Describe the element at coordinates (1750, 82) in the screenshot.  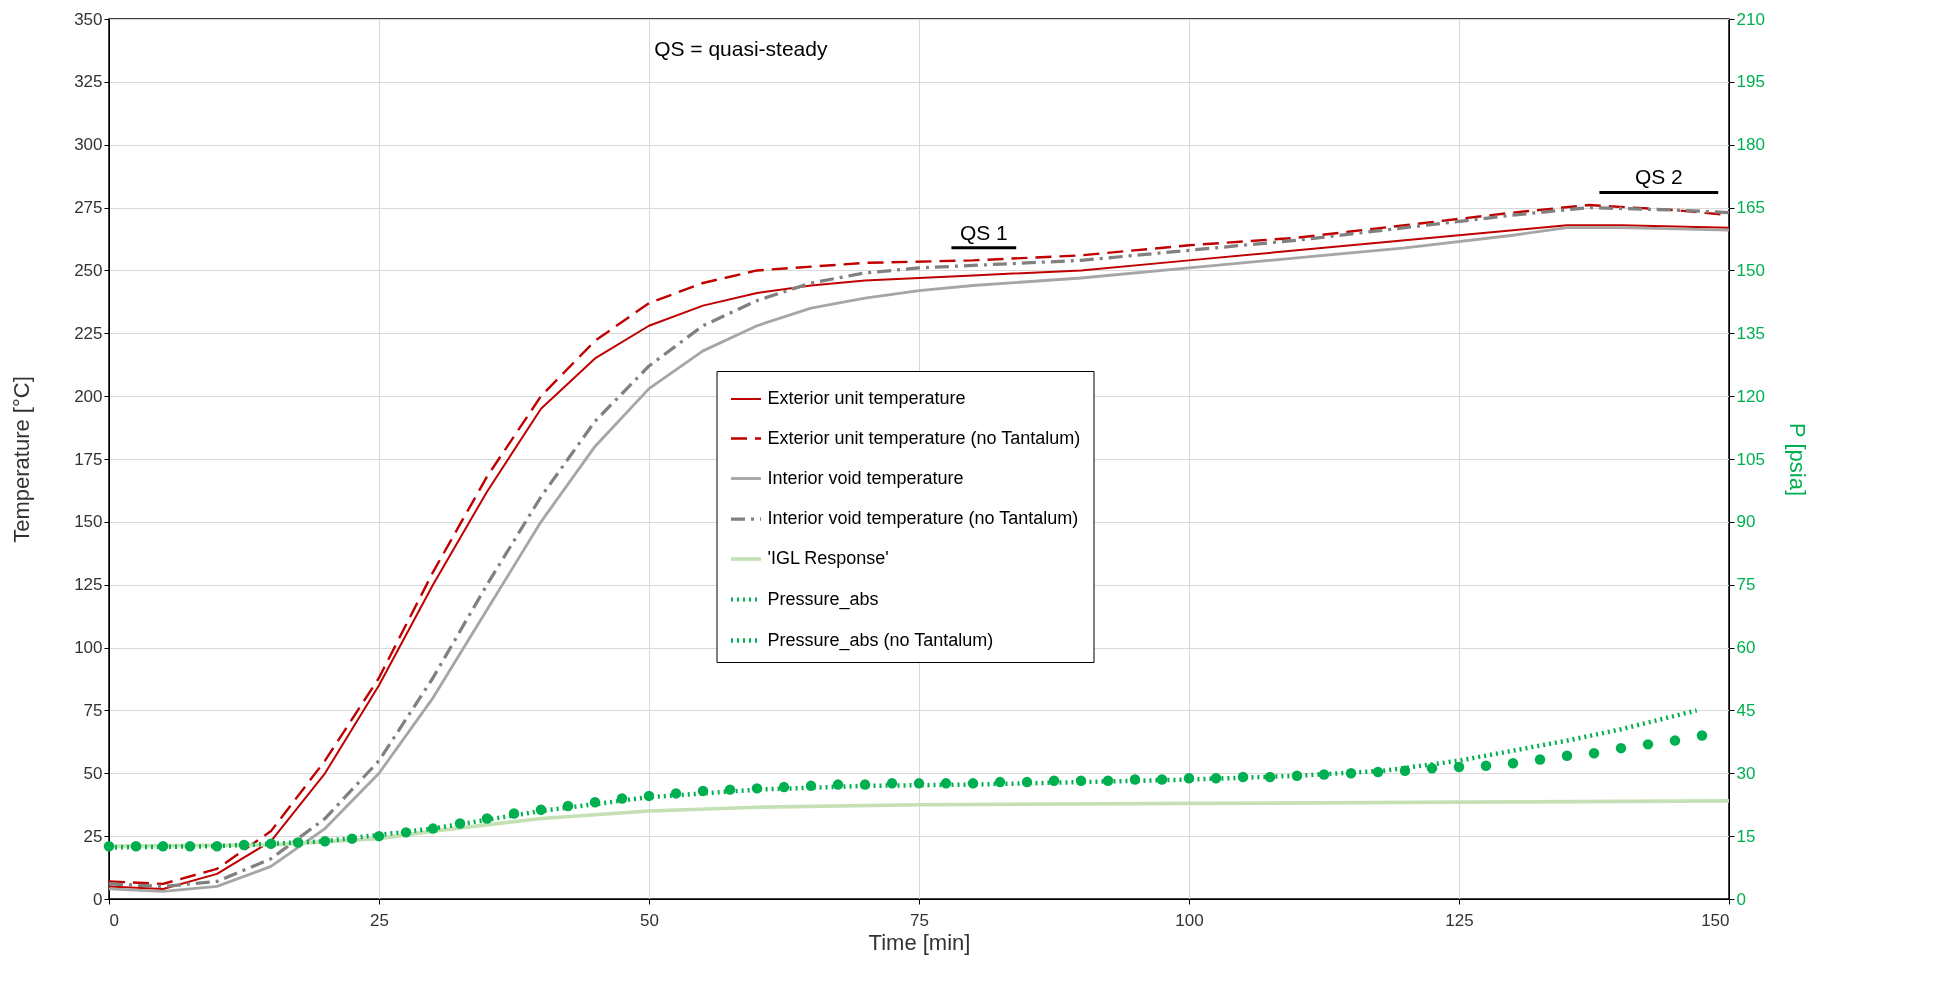
I see `y2-tick-label: 195` at that location.